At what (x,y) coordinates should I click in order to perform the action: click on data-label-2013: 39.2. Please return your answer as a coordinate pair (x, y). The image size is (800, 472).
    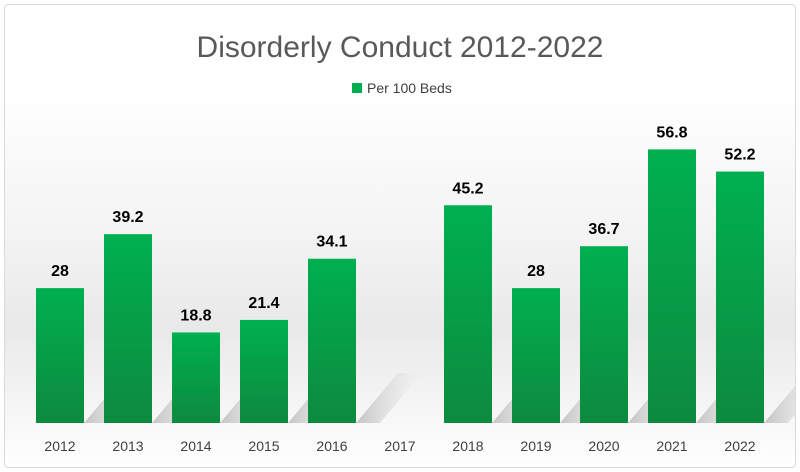
    Looking at the image, I should click on (127, 217).